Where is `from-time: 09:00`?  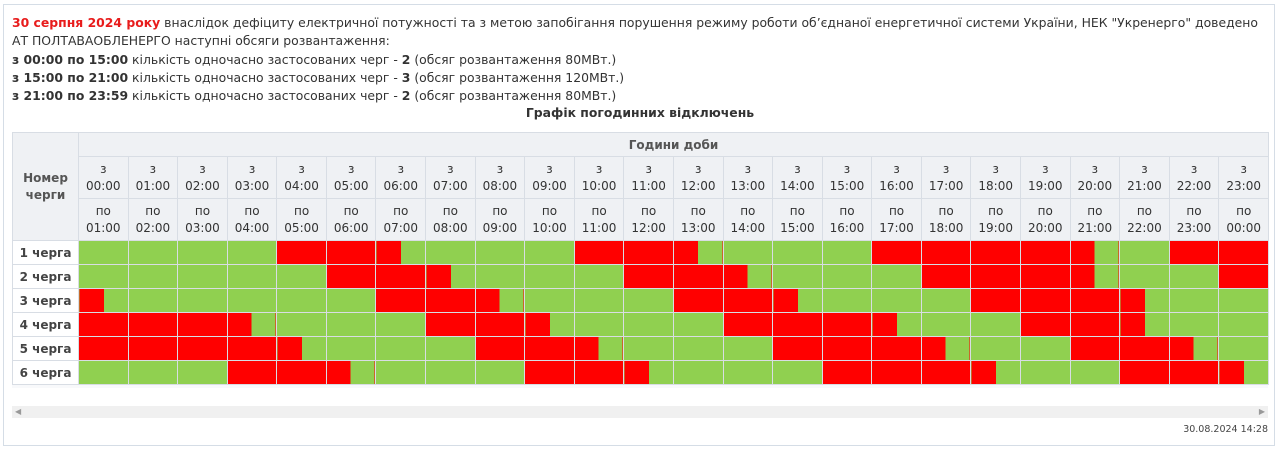
from-time: 09:00 is located at coordinates (549, 185).